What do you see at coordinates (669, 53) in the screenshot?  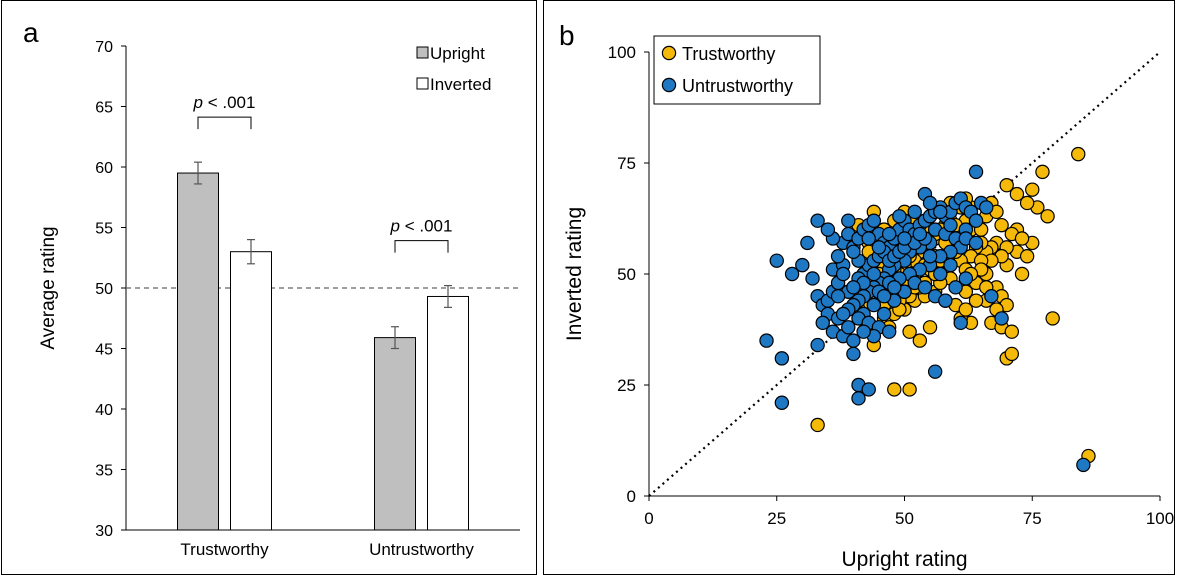 I see `legend-marker` at bounding box center [669, 53].